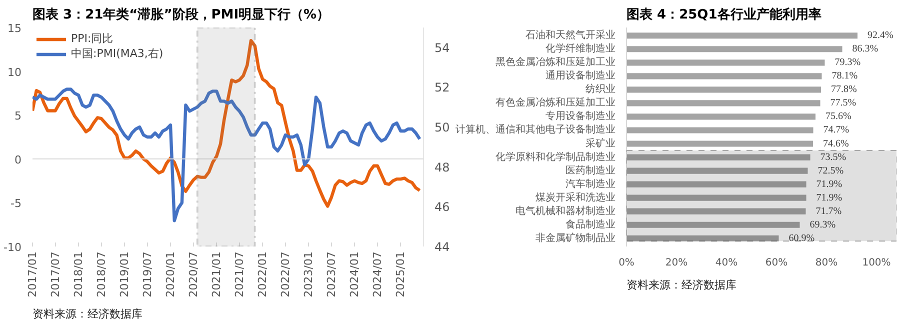  I want to click on x-tick-label: 2022/07, so click(285, 274).